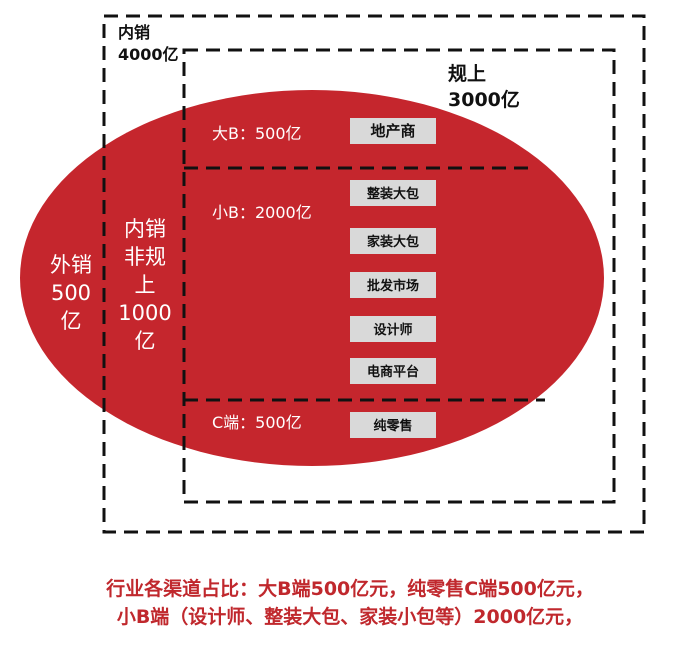  I want to click on channel-box: 整装大包, so click(393, 193).